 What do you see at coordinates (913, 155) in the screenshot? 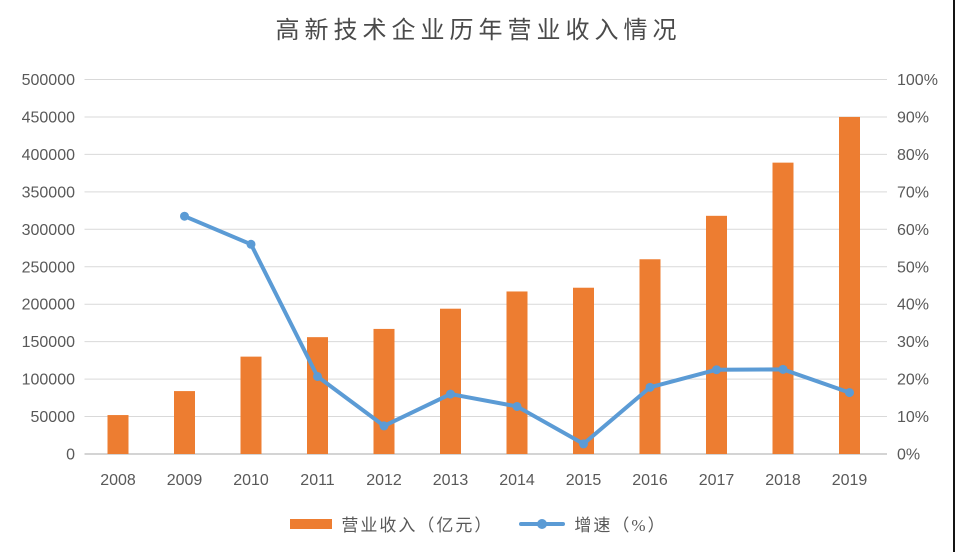
I see `right-axis-tick-label: 80%` at bounding box center [913, 155].